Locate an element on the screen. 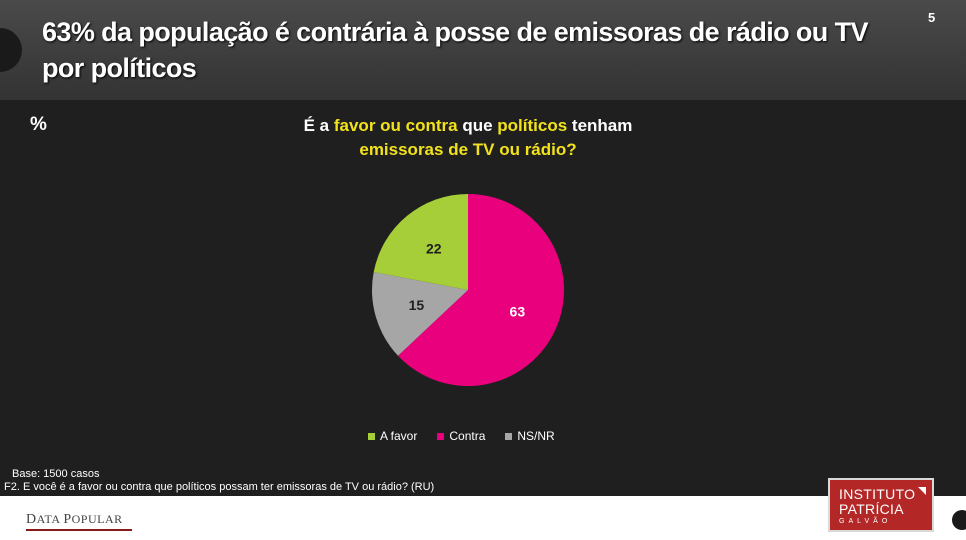  legend-label: NS/NR is located at coordinates (536, 436).